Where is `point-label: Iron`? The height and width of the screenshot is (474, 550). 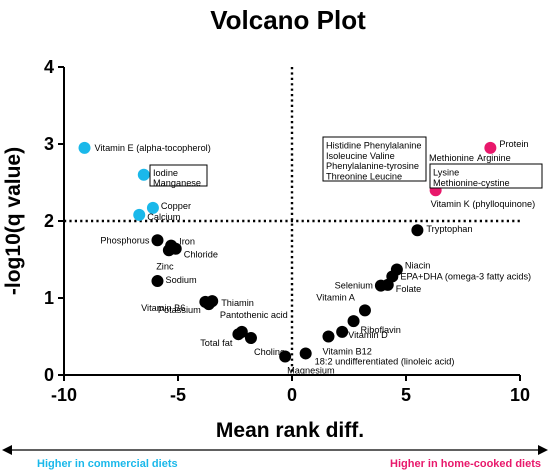 point-label: Iron is located at coordinates (187, 242).